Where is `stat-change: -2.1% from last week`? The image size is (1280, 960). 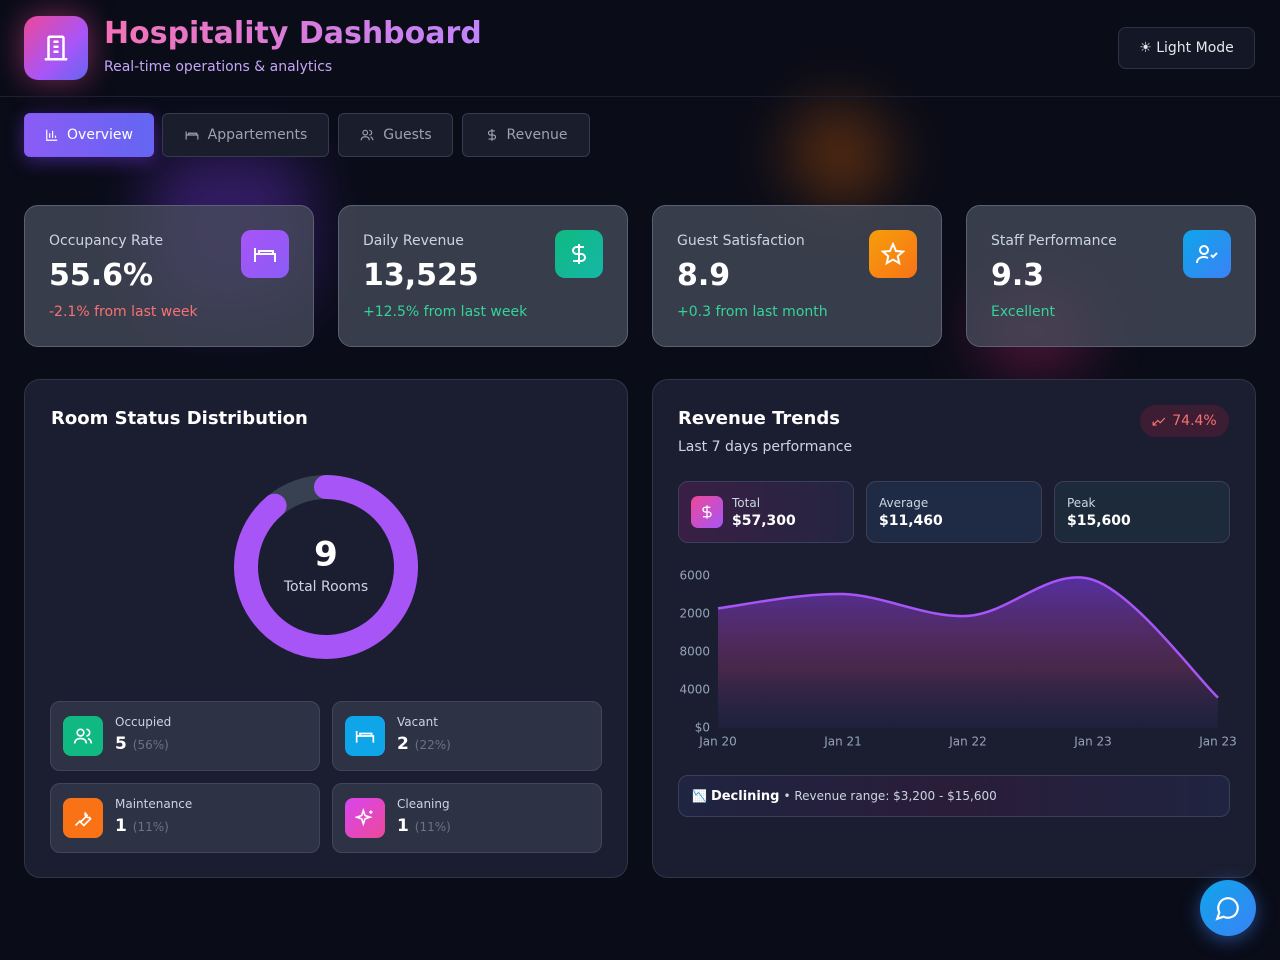 stat-change: -2.1% from last week is located at coordinates (123, 312).